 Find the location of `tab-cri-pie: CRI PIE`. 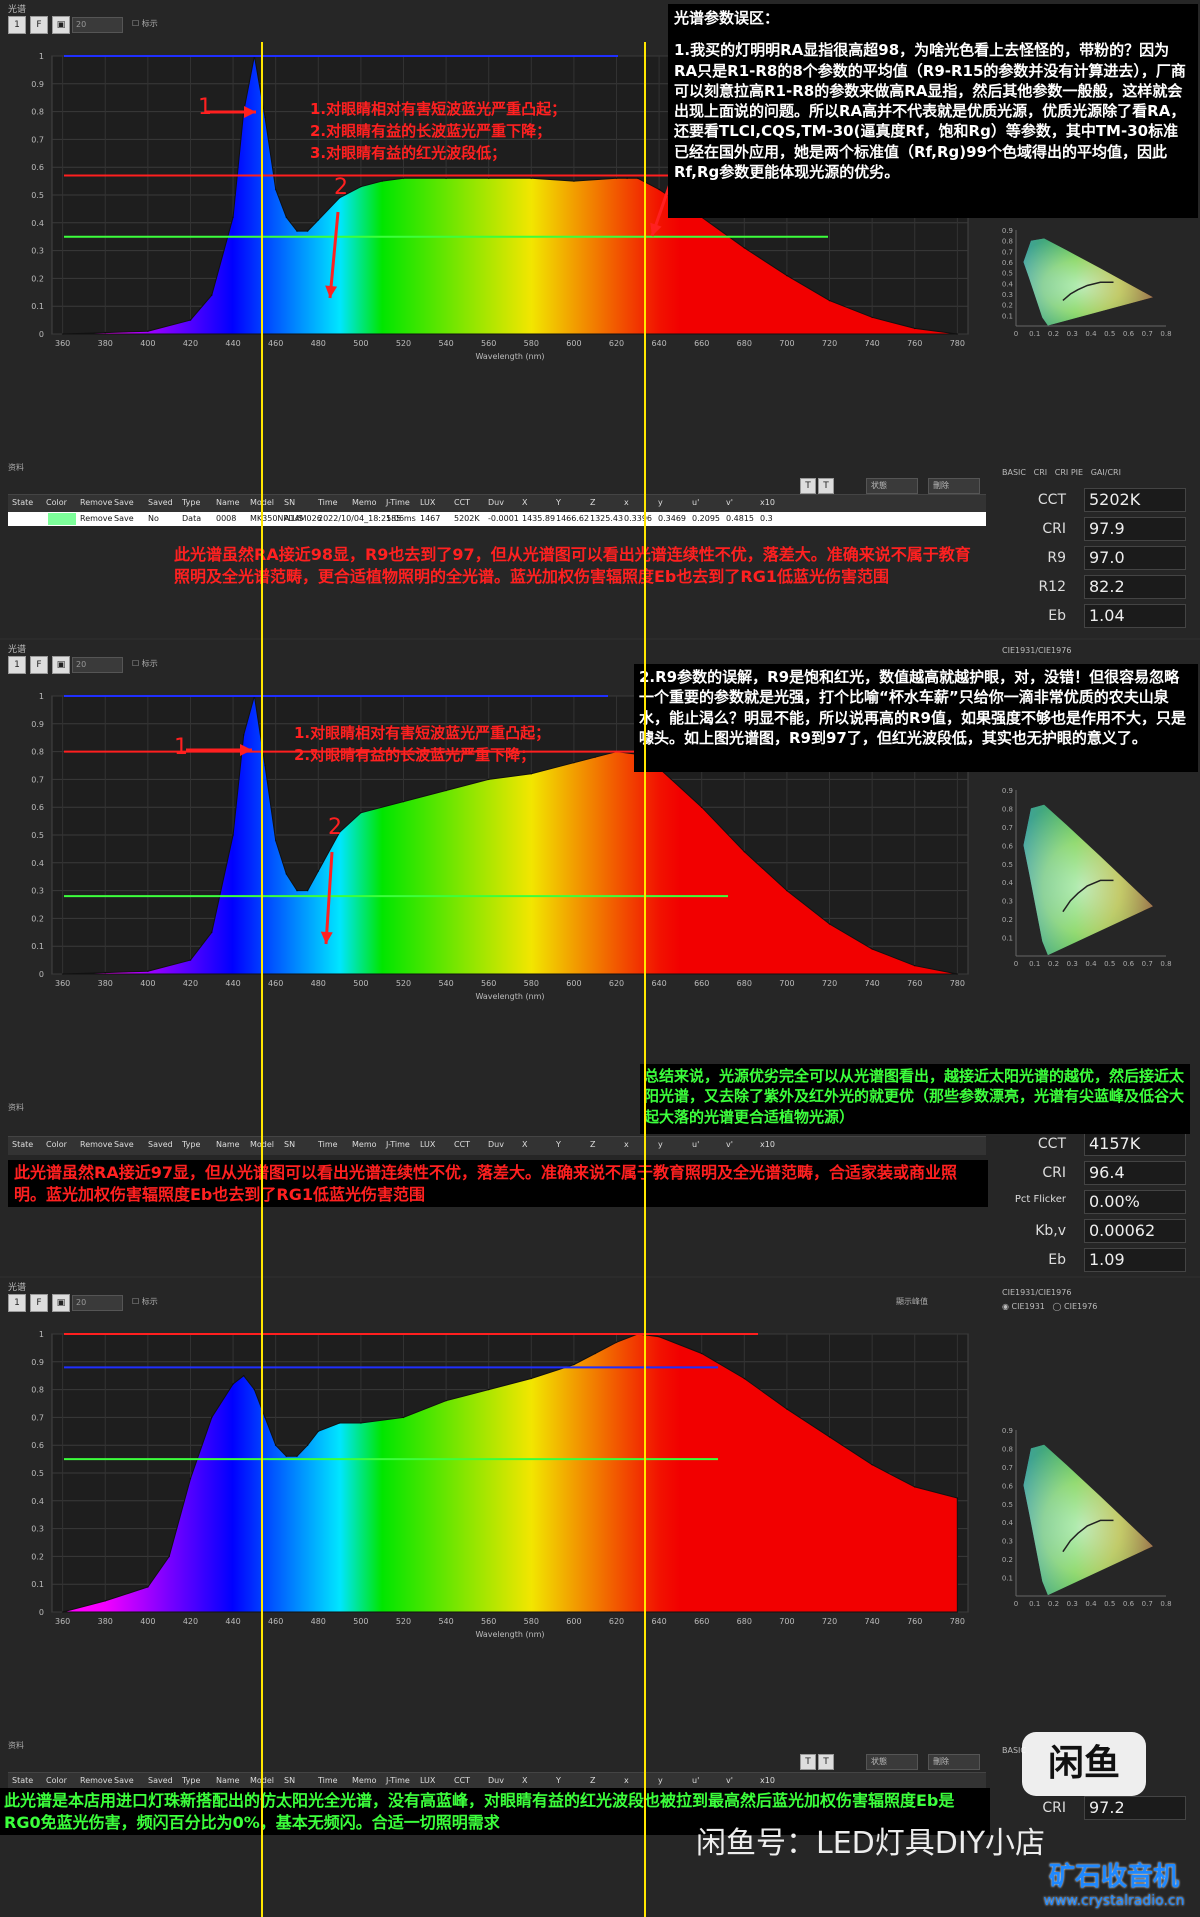

tab-cri-pie: CRI PIE is located at coordinates (1069, 472).